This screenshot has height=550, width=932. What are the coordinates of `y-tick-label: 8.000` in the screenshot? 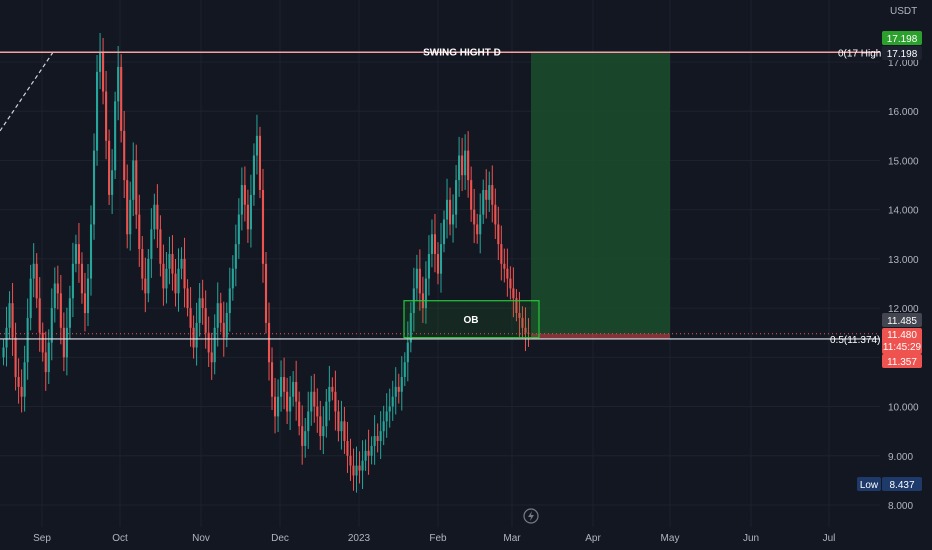 It's located at (900, 506).